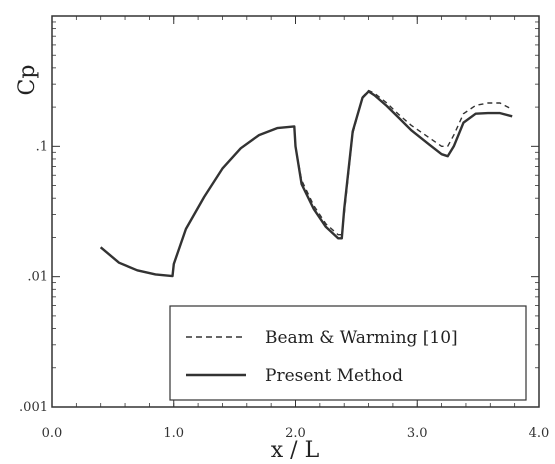 The height and width of the screenshot is (464, 555). Describe the element at coordinates (173, 433) in the screenshot. I see `x-tick-label: 1.0` at that location.